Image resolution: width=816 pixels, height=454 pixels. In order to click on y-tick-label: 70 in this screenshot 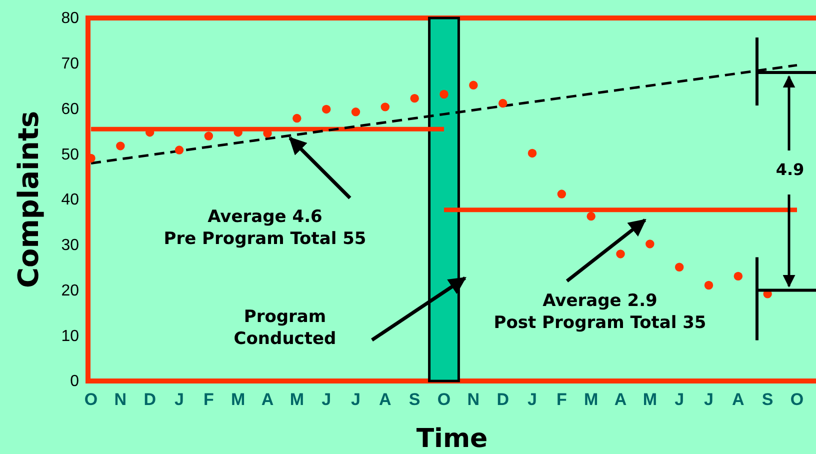, I will do `click(70, 63)`.